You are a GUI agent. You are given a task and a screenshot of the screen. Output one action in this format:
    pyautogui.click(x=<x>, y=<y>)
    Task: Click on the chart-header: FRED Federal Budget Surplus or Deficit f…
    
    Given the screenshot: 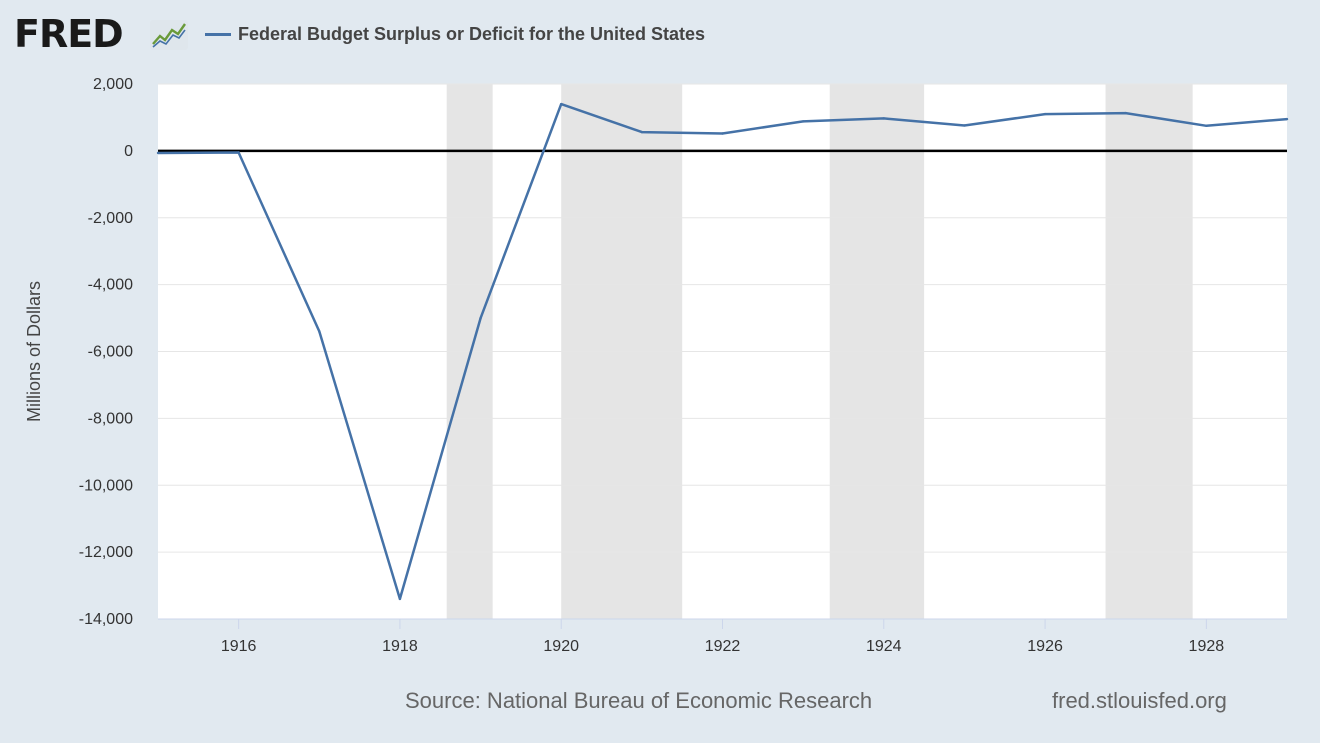 What is the action you would take?
    pyautogui.click(x=660, y=35)
    